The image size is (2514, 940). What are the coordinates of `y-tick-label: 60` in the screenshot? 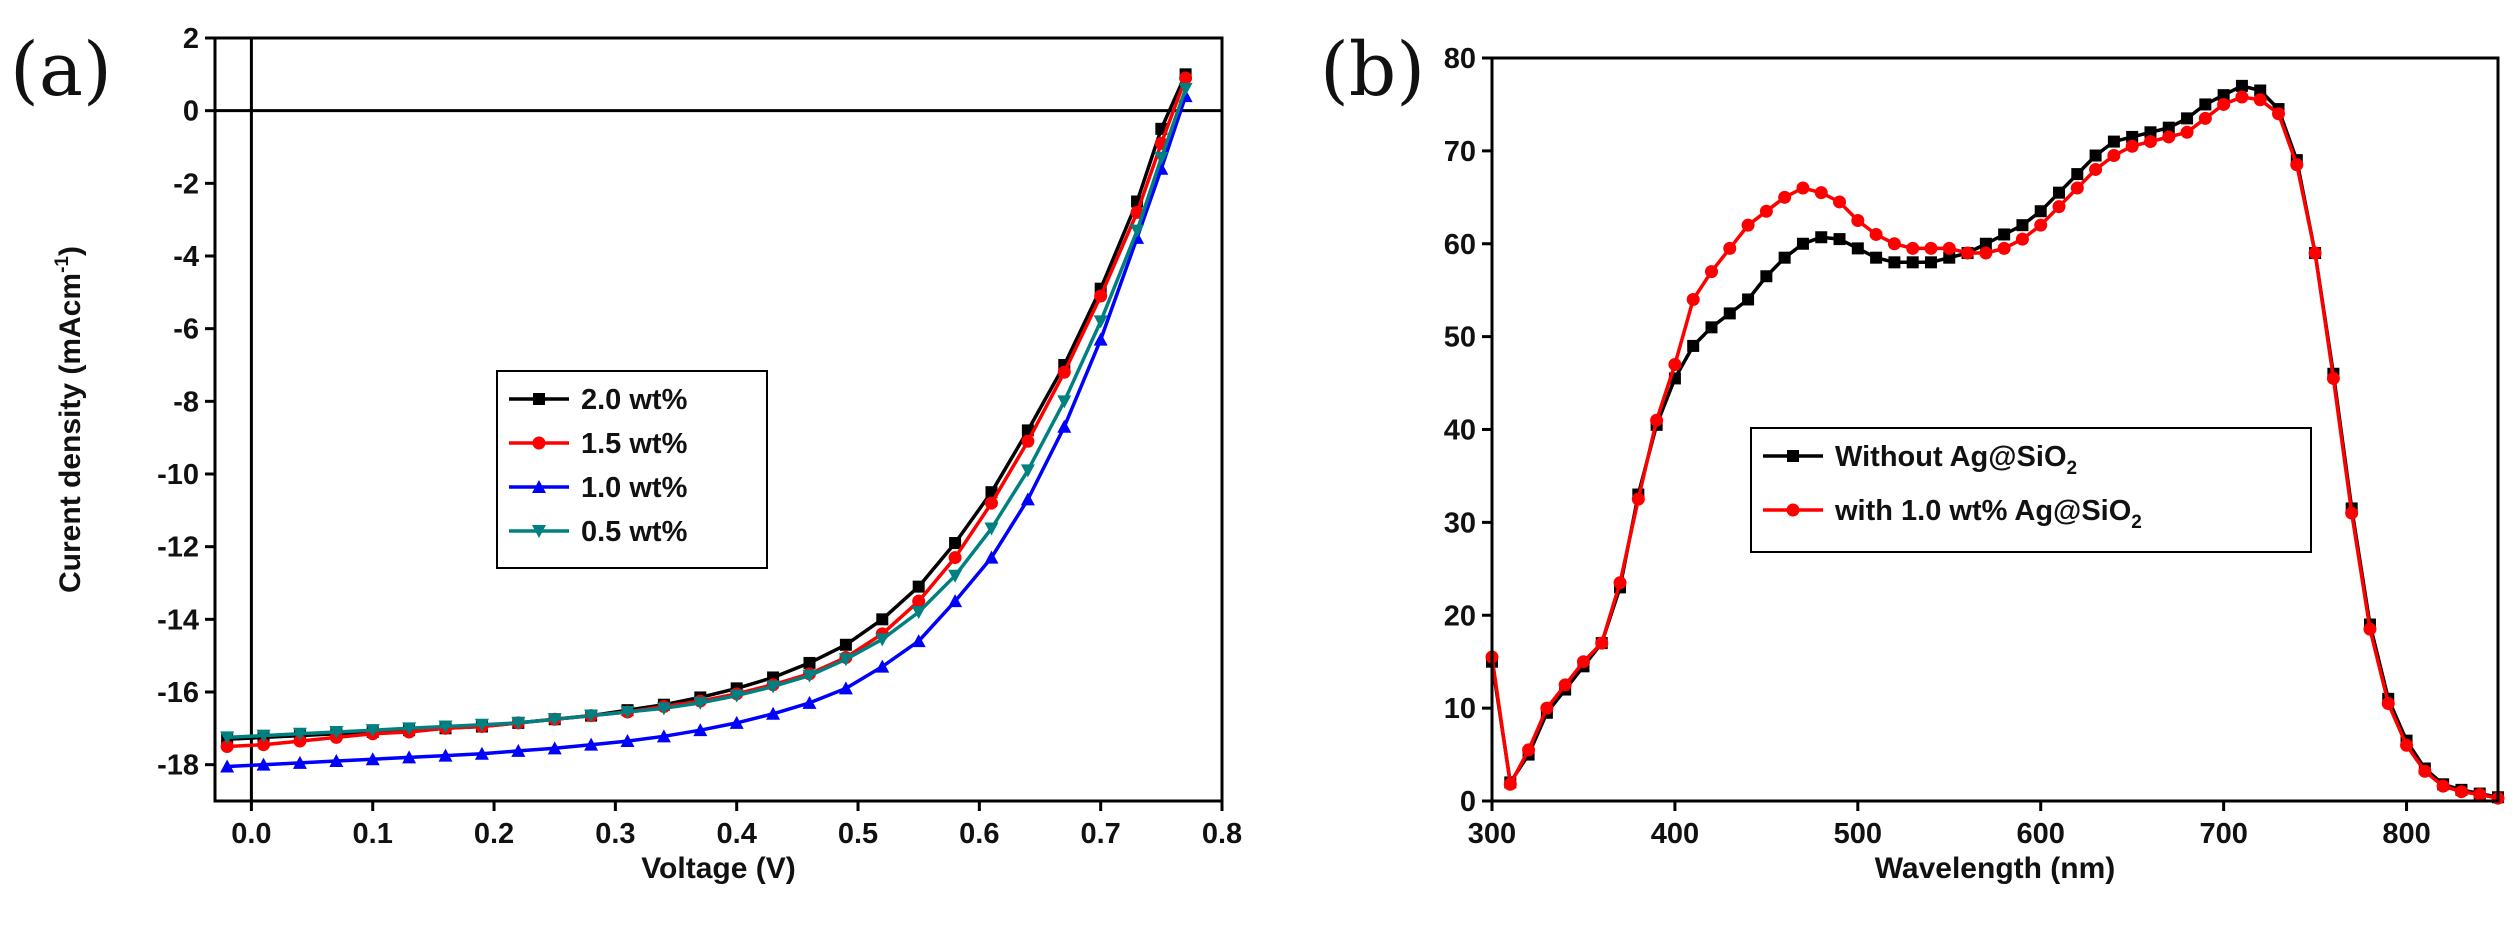 It's located at (1460, 245).